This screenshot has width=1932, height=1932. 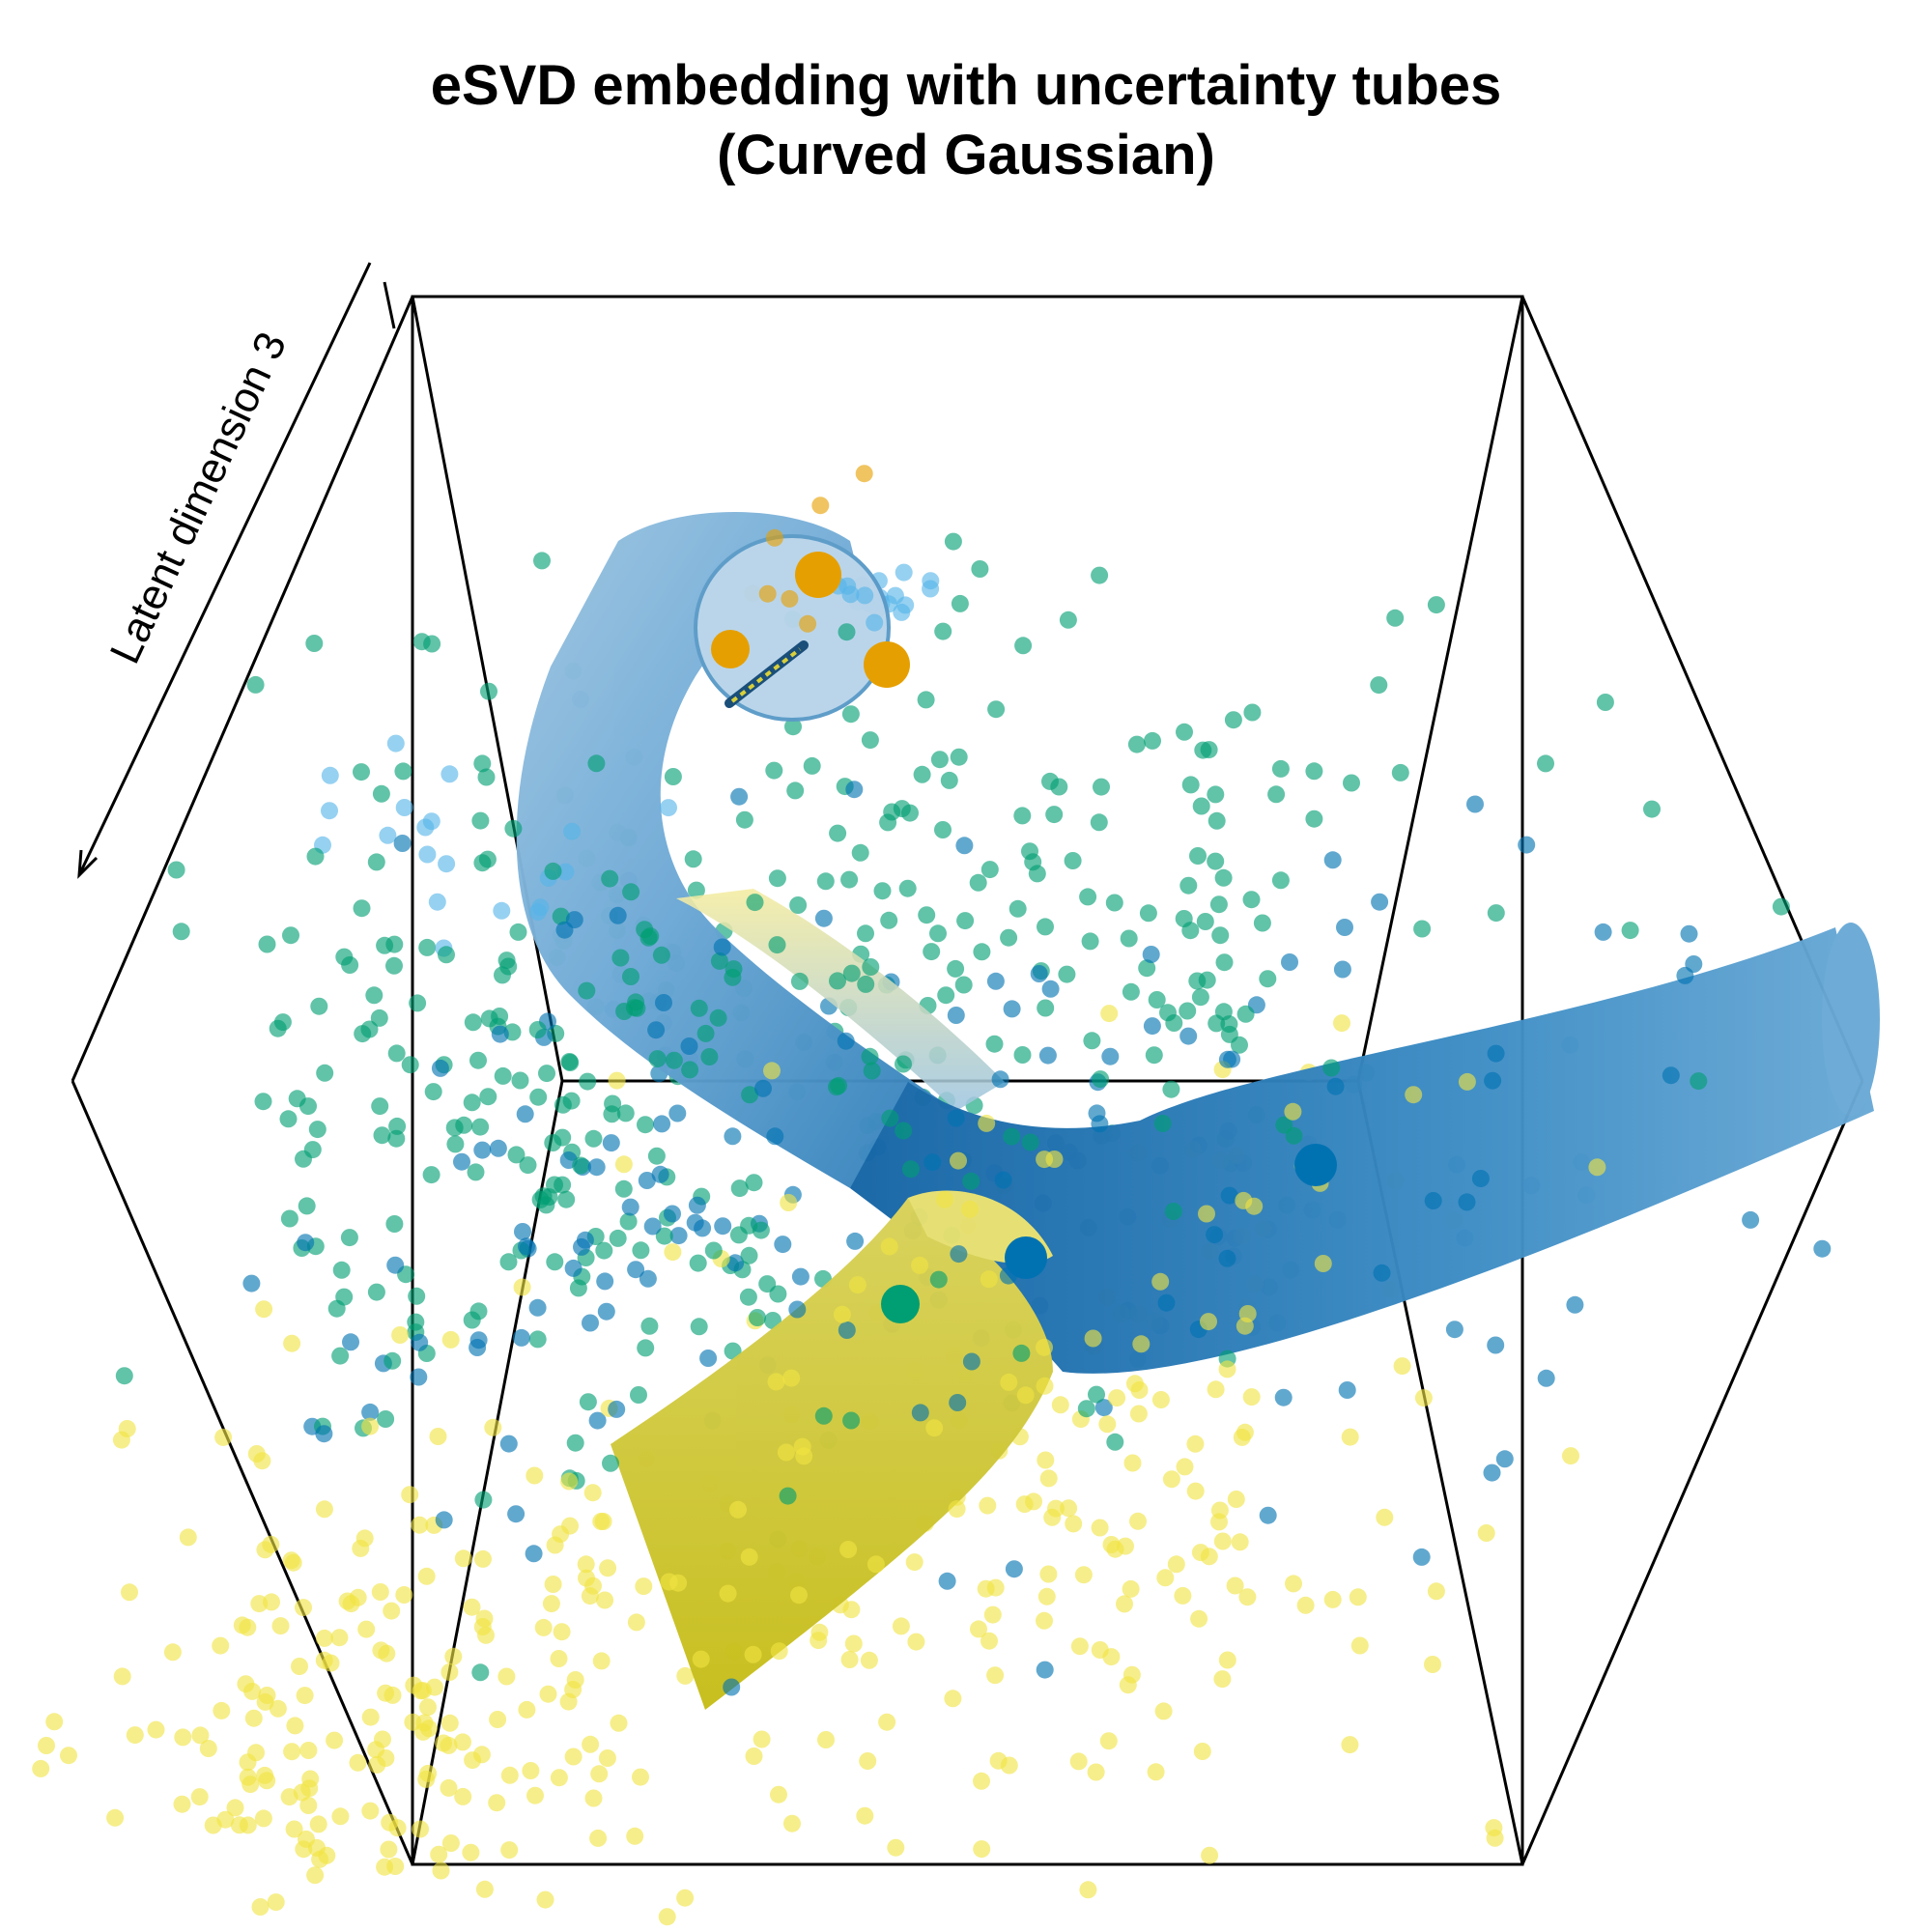 What do you see at coordinates (236, 570) in the screenshot?
I see `z-axis: Latent dimension 3` at bounding box center [236, 570].